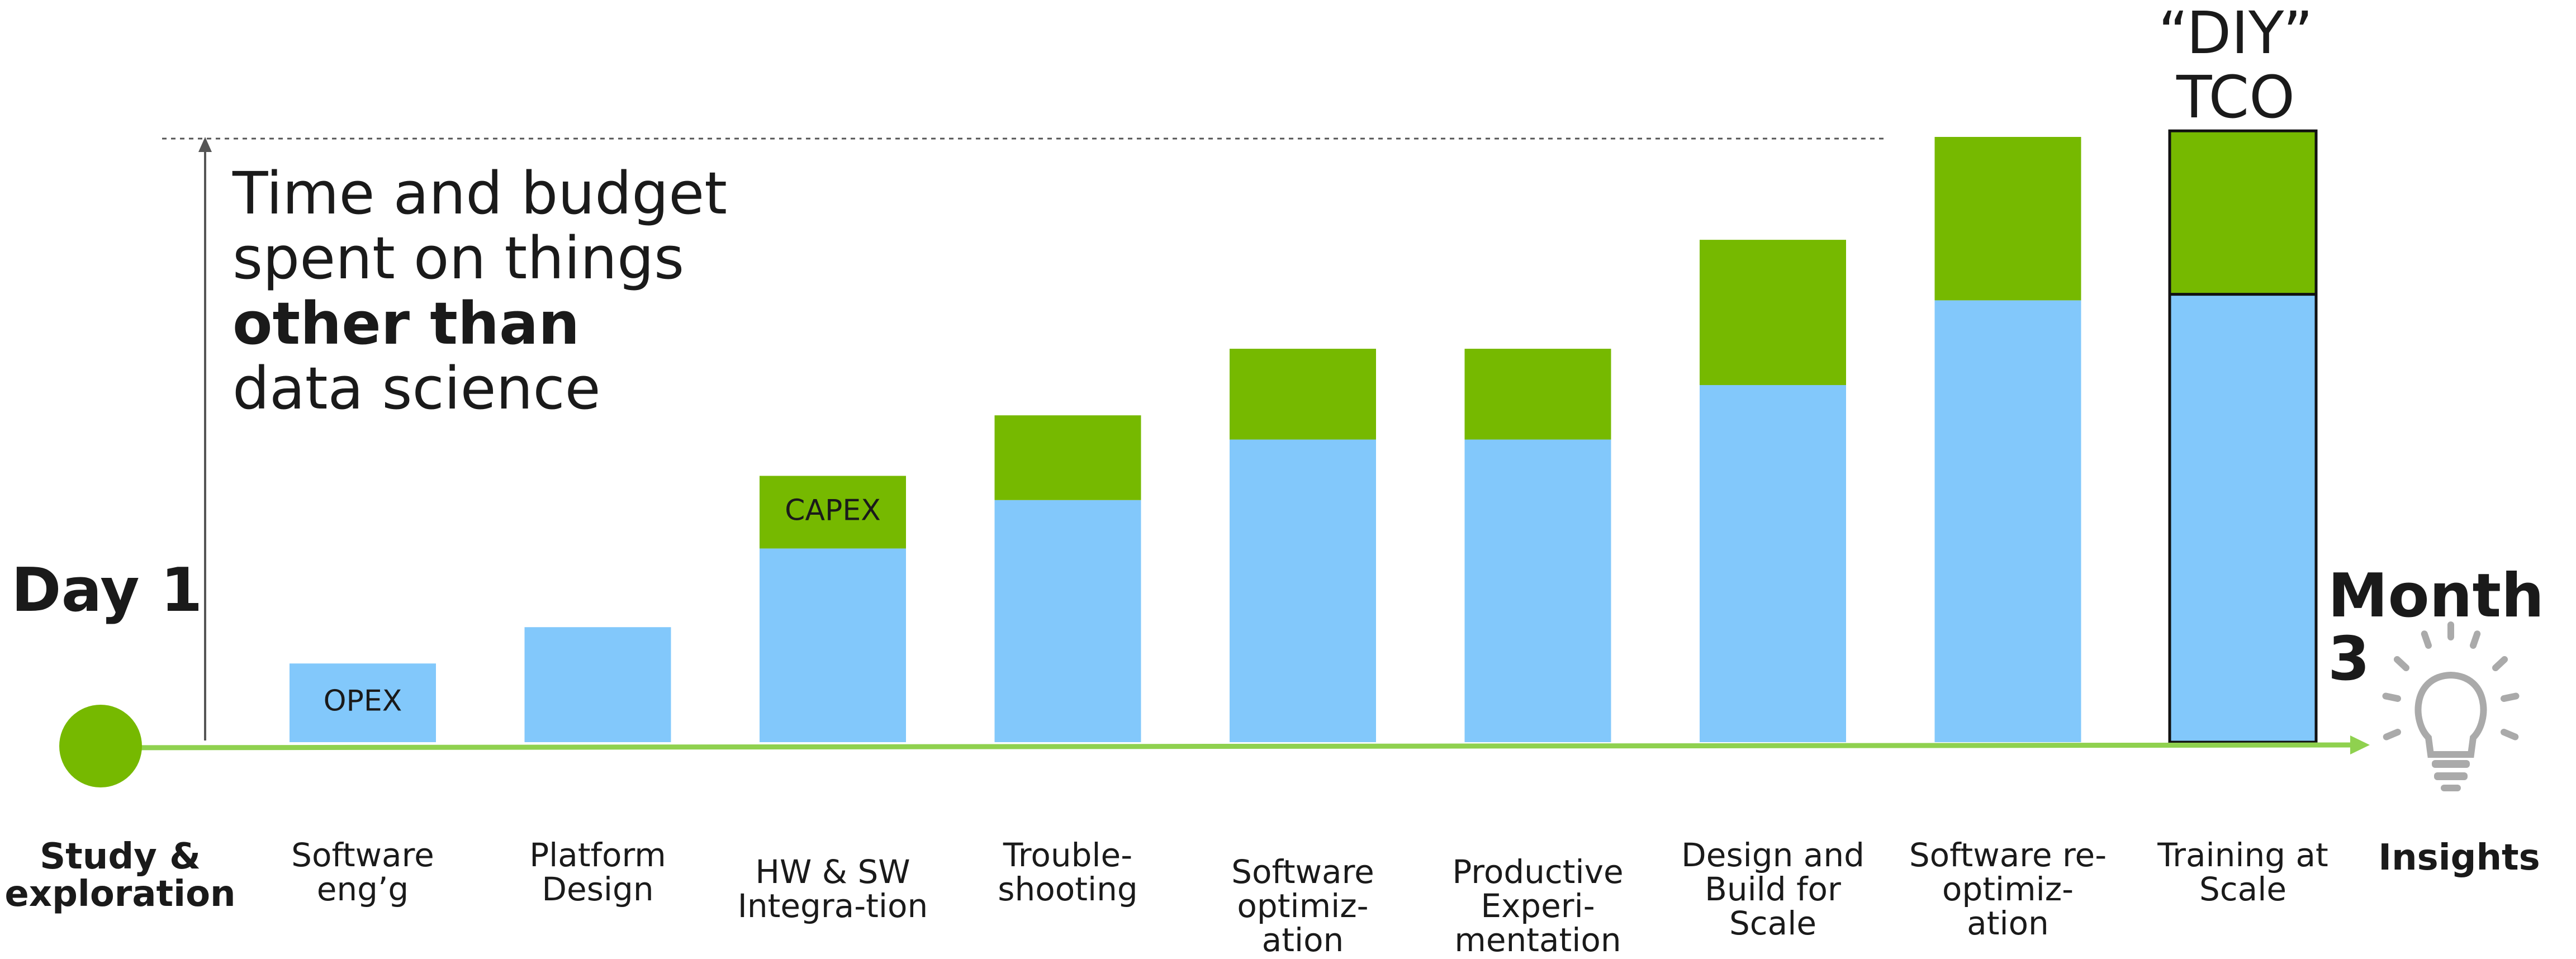 The width and height of the screenshot is (2576, 959). I want to click on diy-title-line-2: TCO, so click(2235, 97).